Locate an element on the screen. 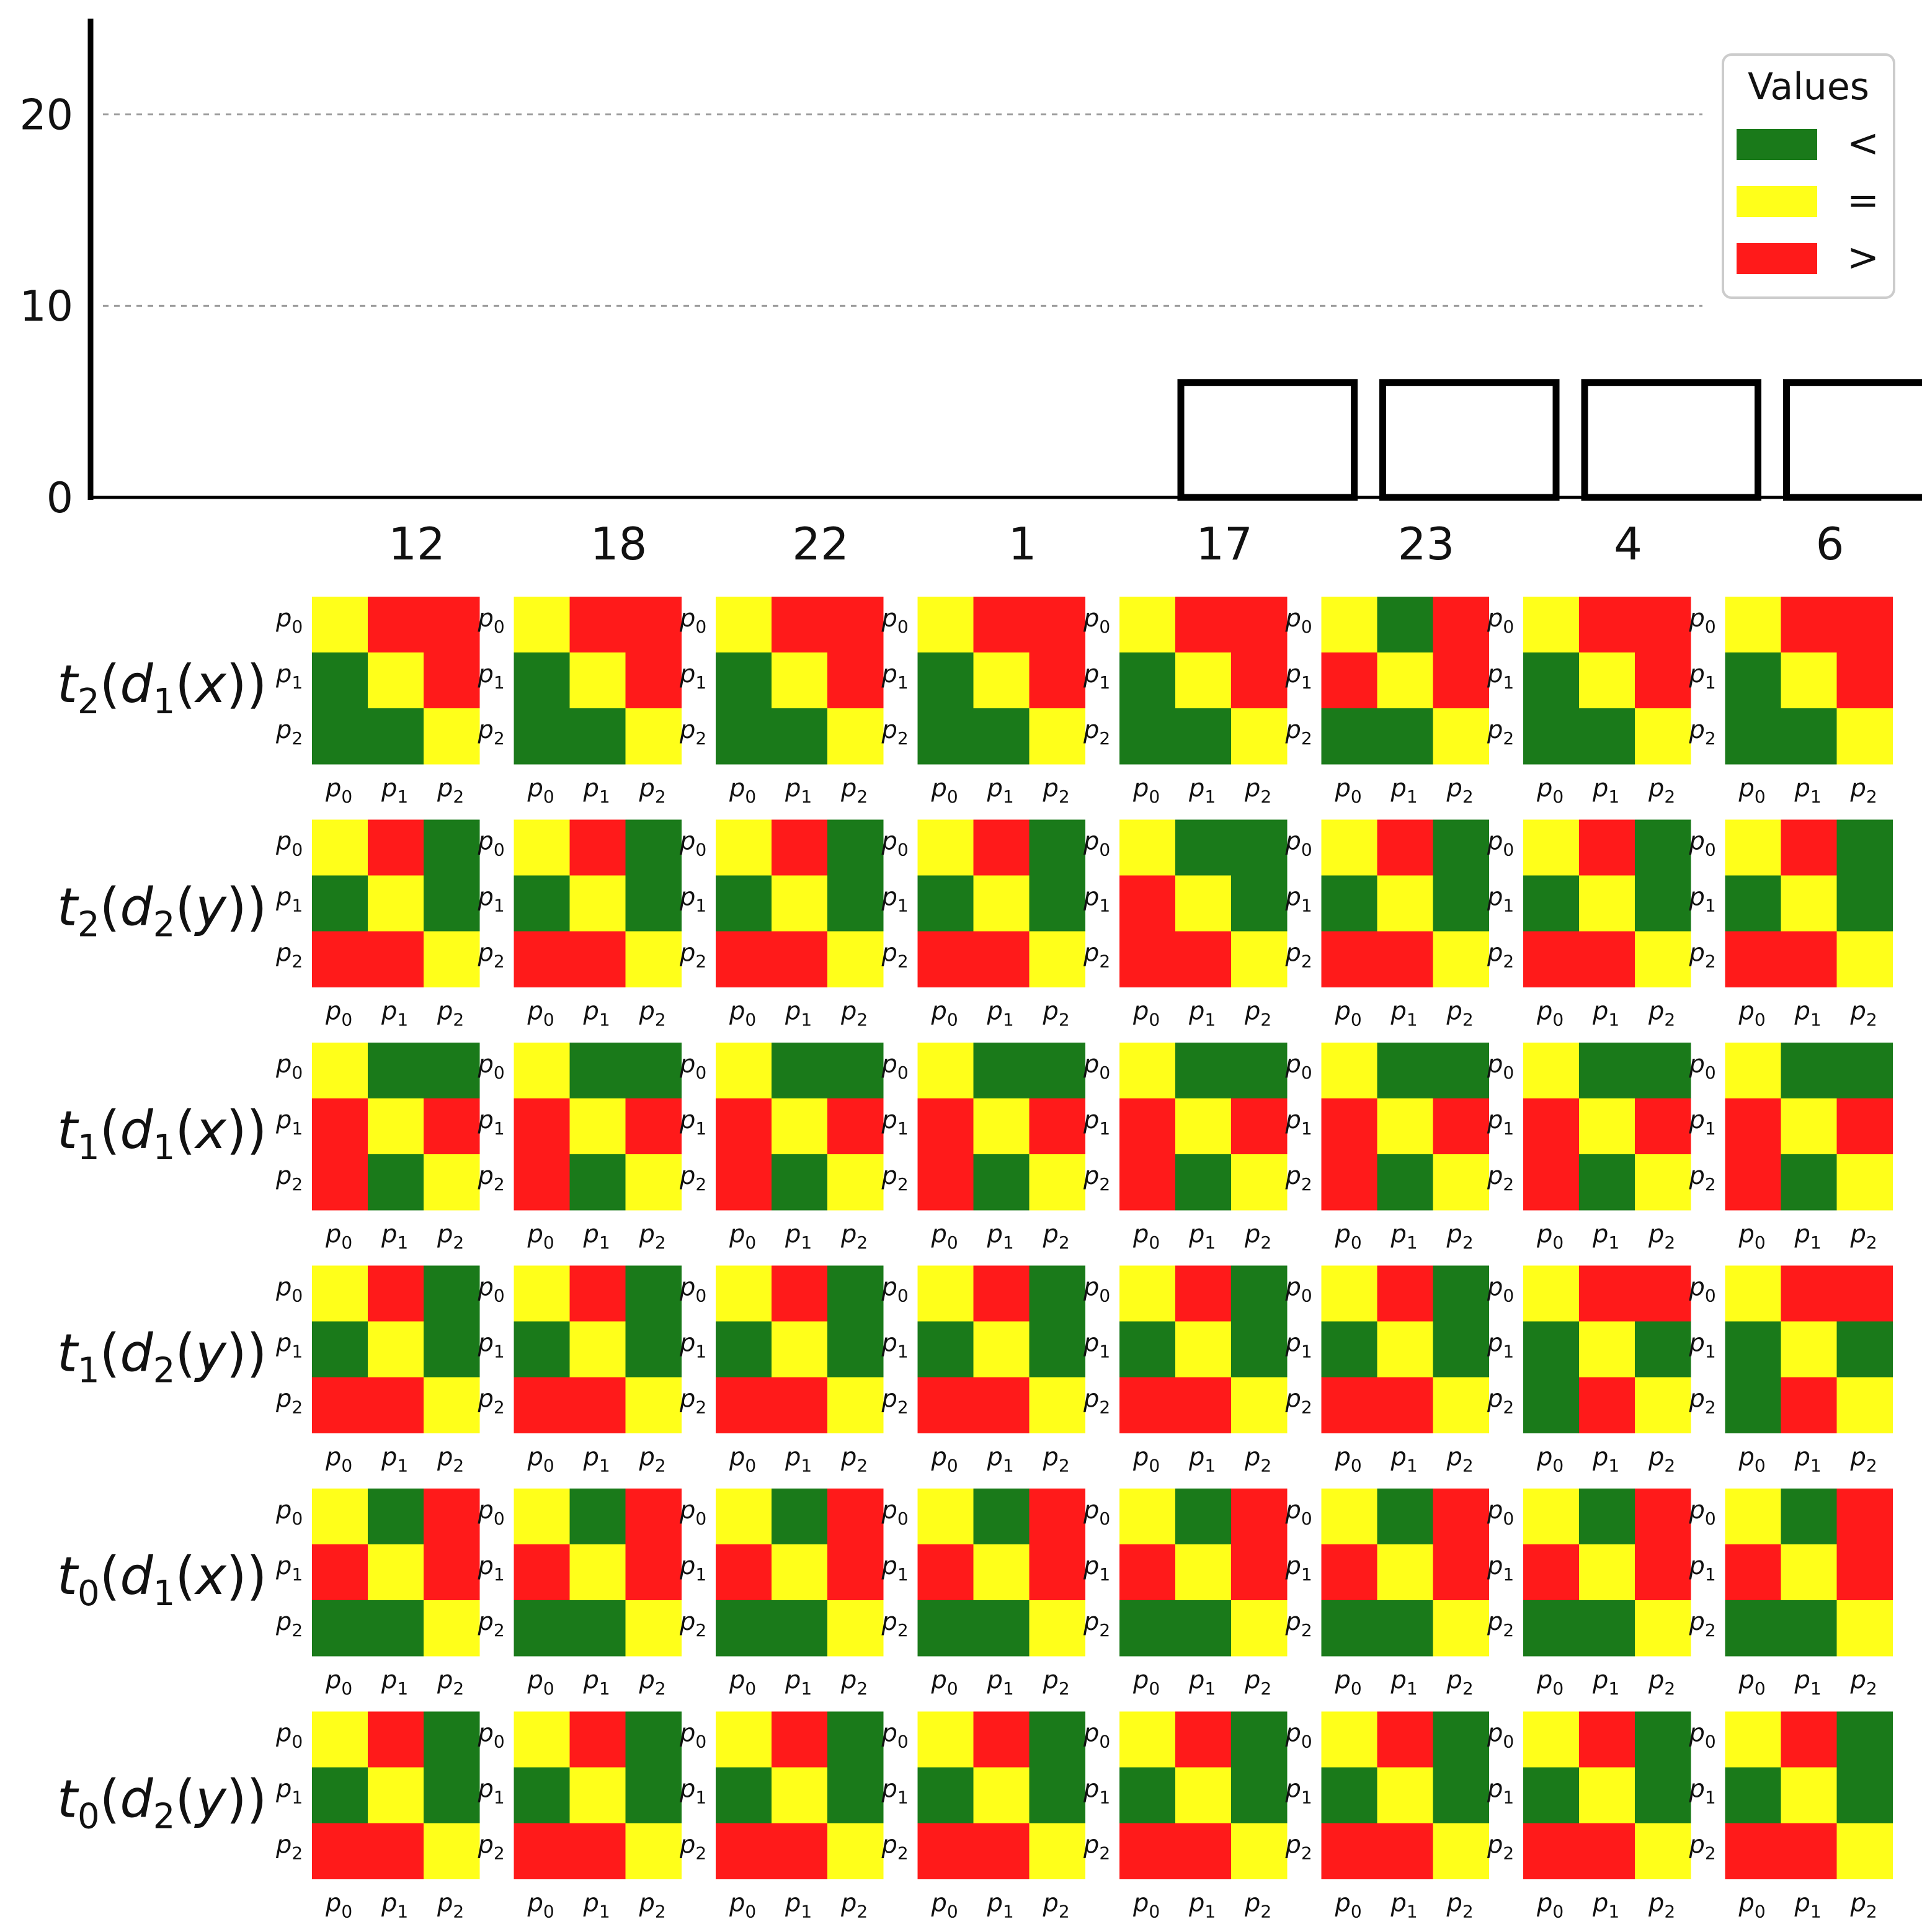 This screenshot has width=1922, height=1932. x-tick-label: 12 is located at coordinates (417, 544).